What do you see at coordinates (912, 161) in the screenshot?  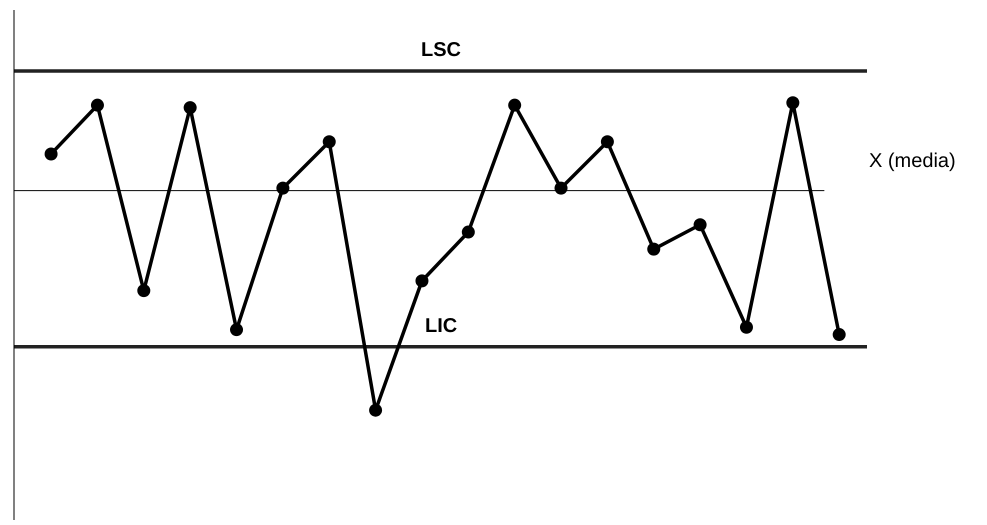 I see `ref-line-label: X (media)` at bounding box center [912, 161].